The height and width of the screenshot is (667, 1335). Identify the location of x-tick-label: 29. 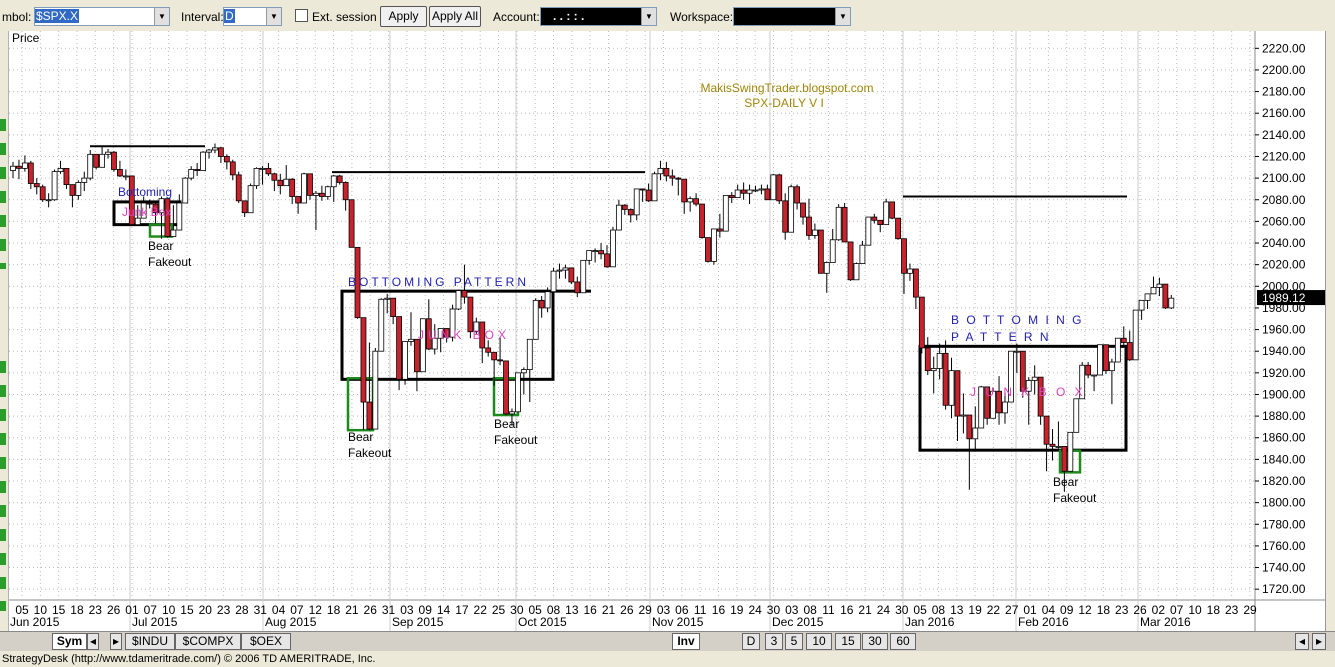
(1250, 610).